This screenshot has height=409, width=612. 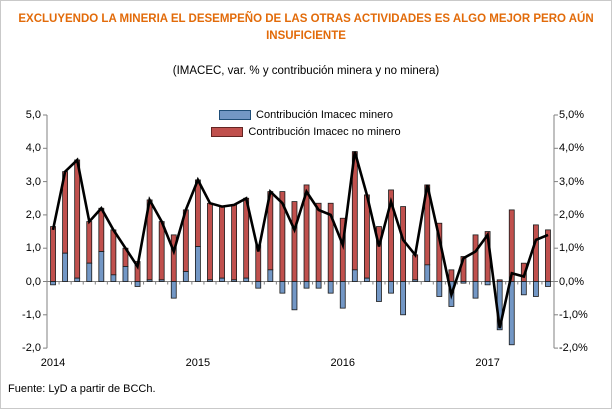 I want to click on y-axis-label-left: 5,0, so click(x=33, y=115).